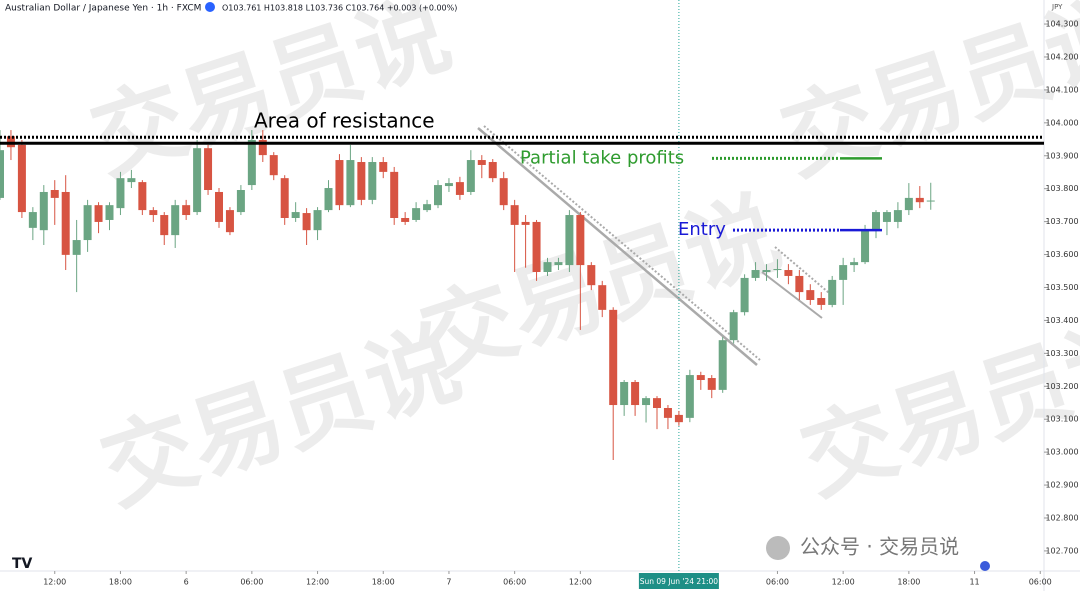 Image resolution: width=1080 pixels, height=591 pixels. I want to click on y-tick-label: 103.100, so click(1061, 419).